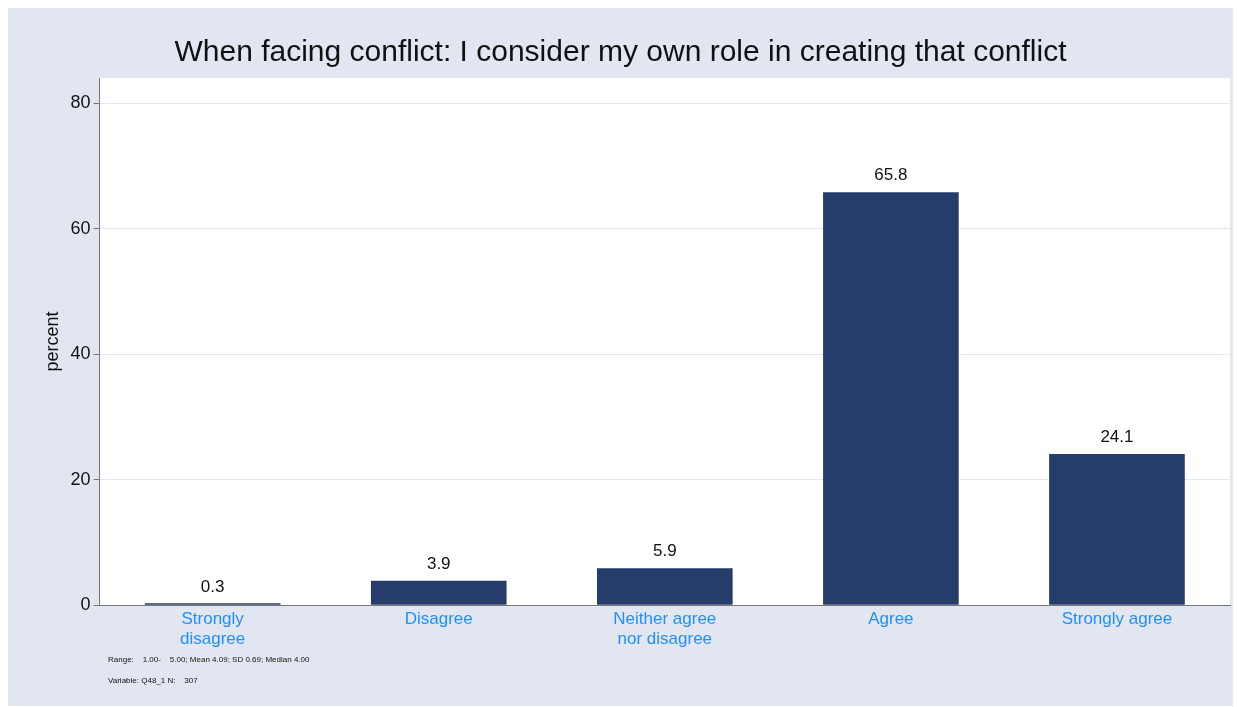 Image resolution: width=1237 pixels, height=707 pixels. What do you see at coordinates (620, 51) in the screenshot?
I see `chart-title: When facing conflict: I consider my own role in creating that conflict` at bounding box center [620, 51].